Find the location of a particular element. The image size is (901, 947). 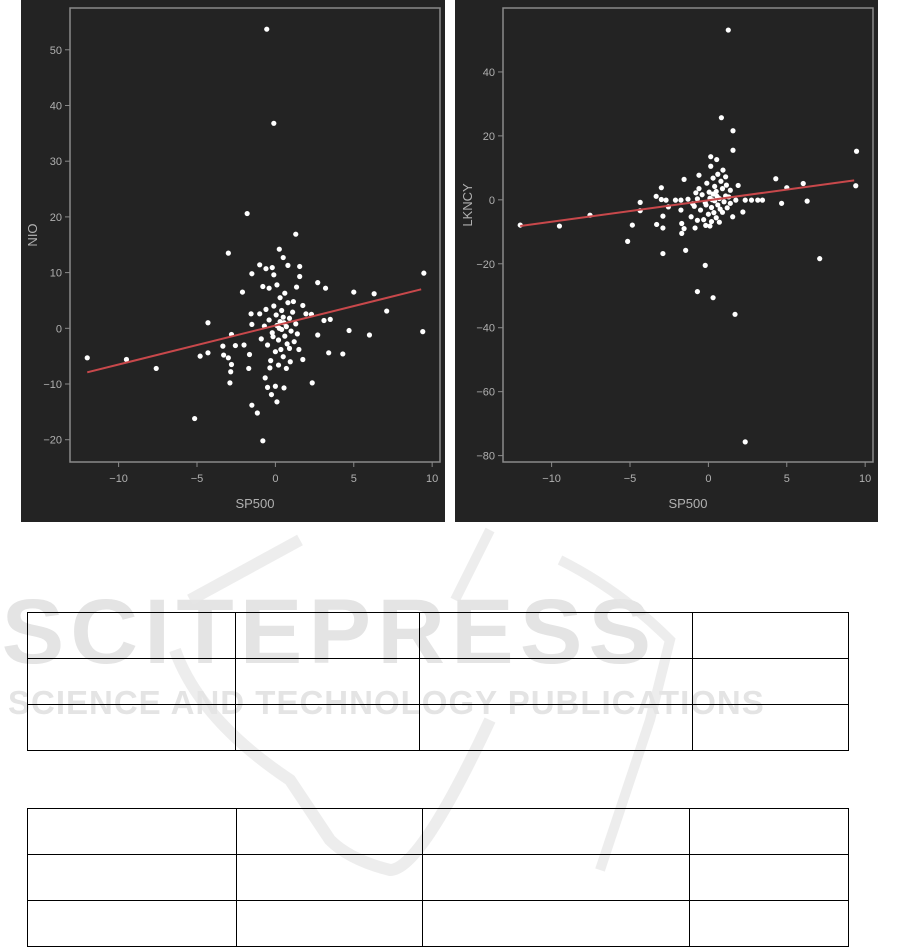

y-axis-label: LKNCY is located at coordinates (467, 205).